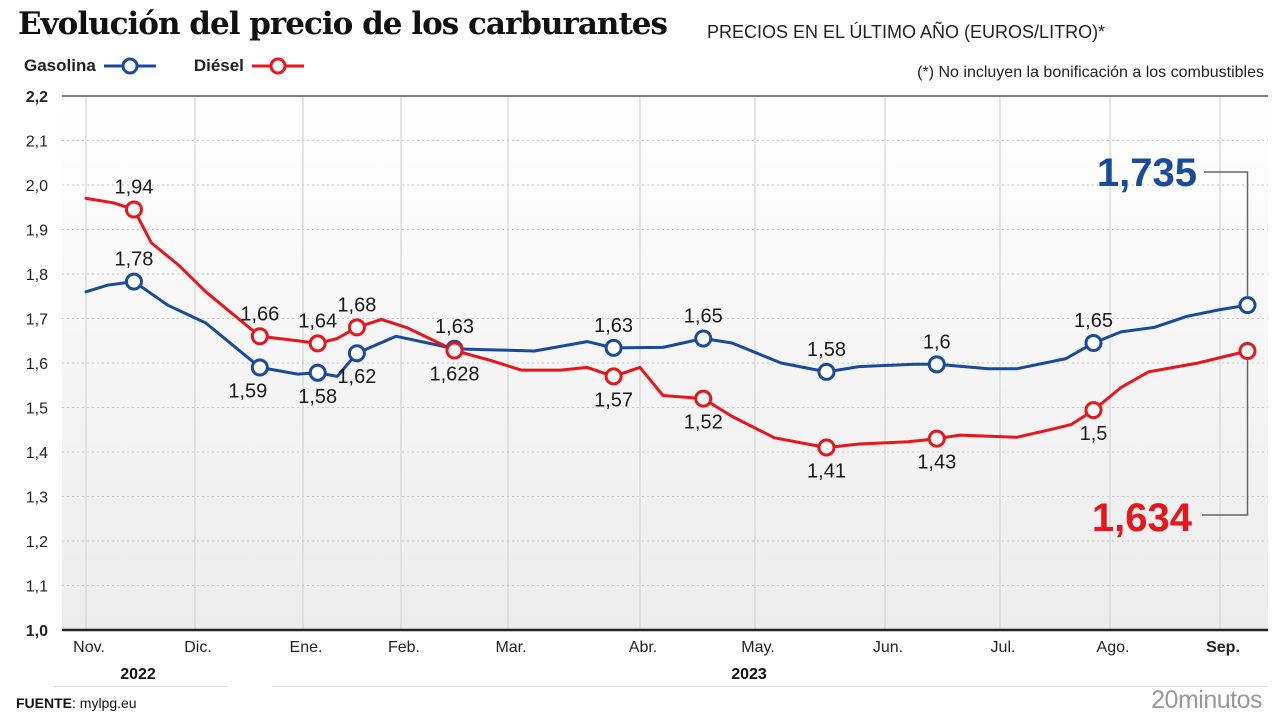 The image size is (1280, 720). What do you see at coordinates (1142, 518) in the screenshot?
I see `final-value-diesel: 1,634` at bounding box center [1142, 518].